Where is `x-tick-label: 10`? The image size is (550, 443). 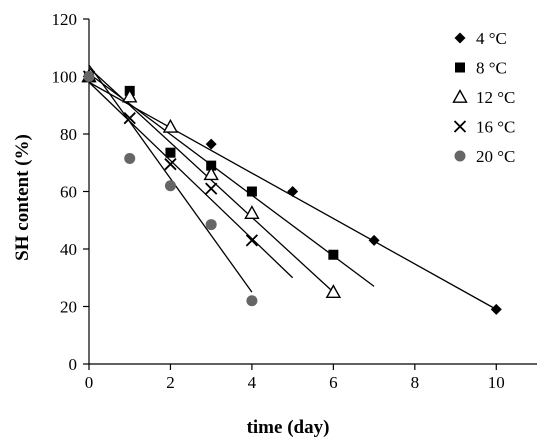
x-tick-label: 10 is located at coordinates (496, 382).